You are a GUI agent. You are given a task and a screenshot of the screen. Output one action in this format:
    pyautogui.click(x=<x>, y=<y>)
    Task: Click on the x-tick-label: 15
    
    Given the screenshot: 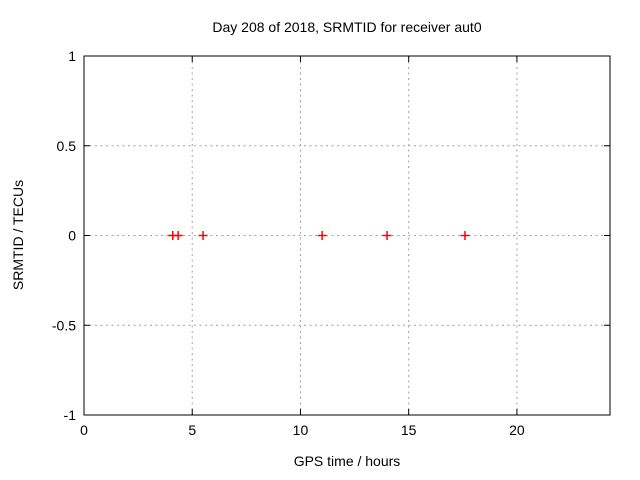 What is the action you would take?
    pyautogui.click(x=409, y=430)
    